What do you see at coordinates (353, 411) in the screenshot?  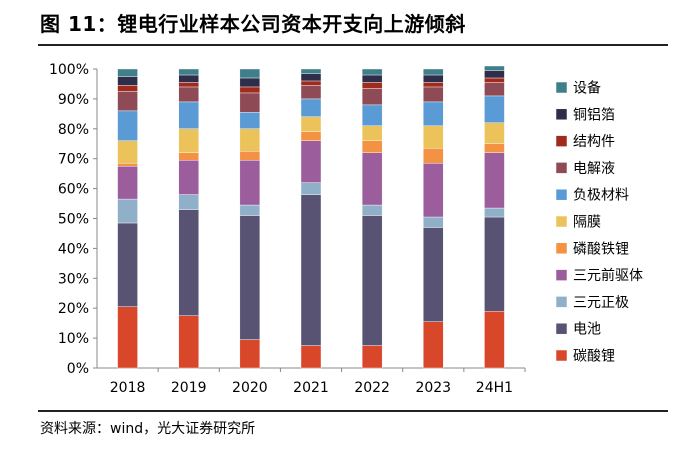 I see `bottom-rule` at bounding box center [353, 411].